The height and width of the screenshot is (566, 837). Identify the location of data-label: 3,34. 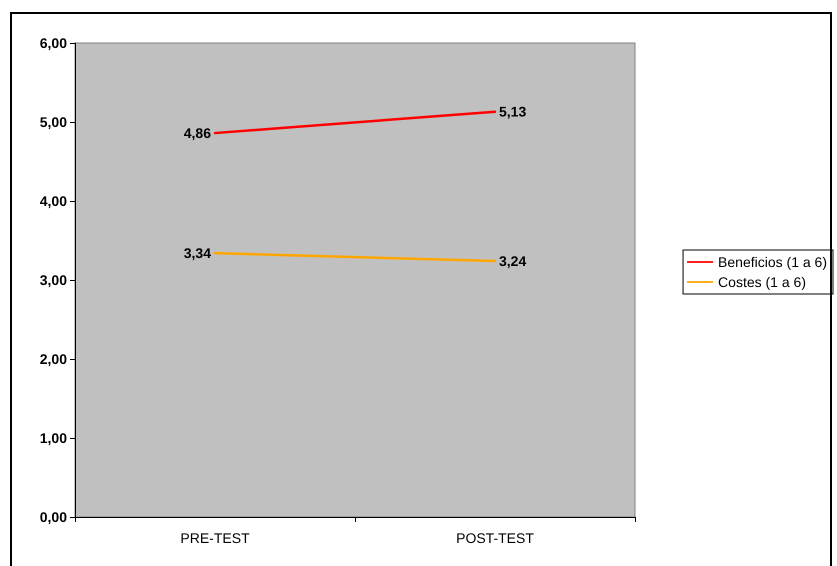
(198, 253).